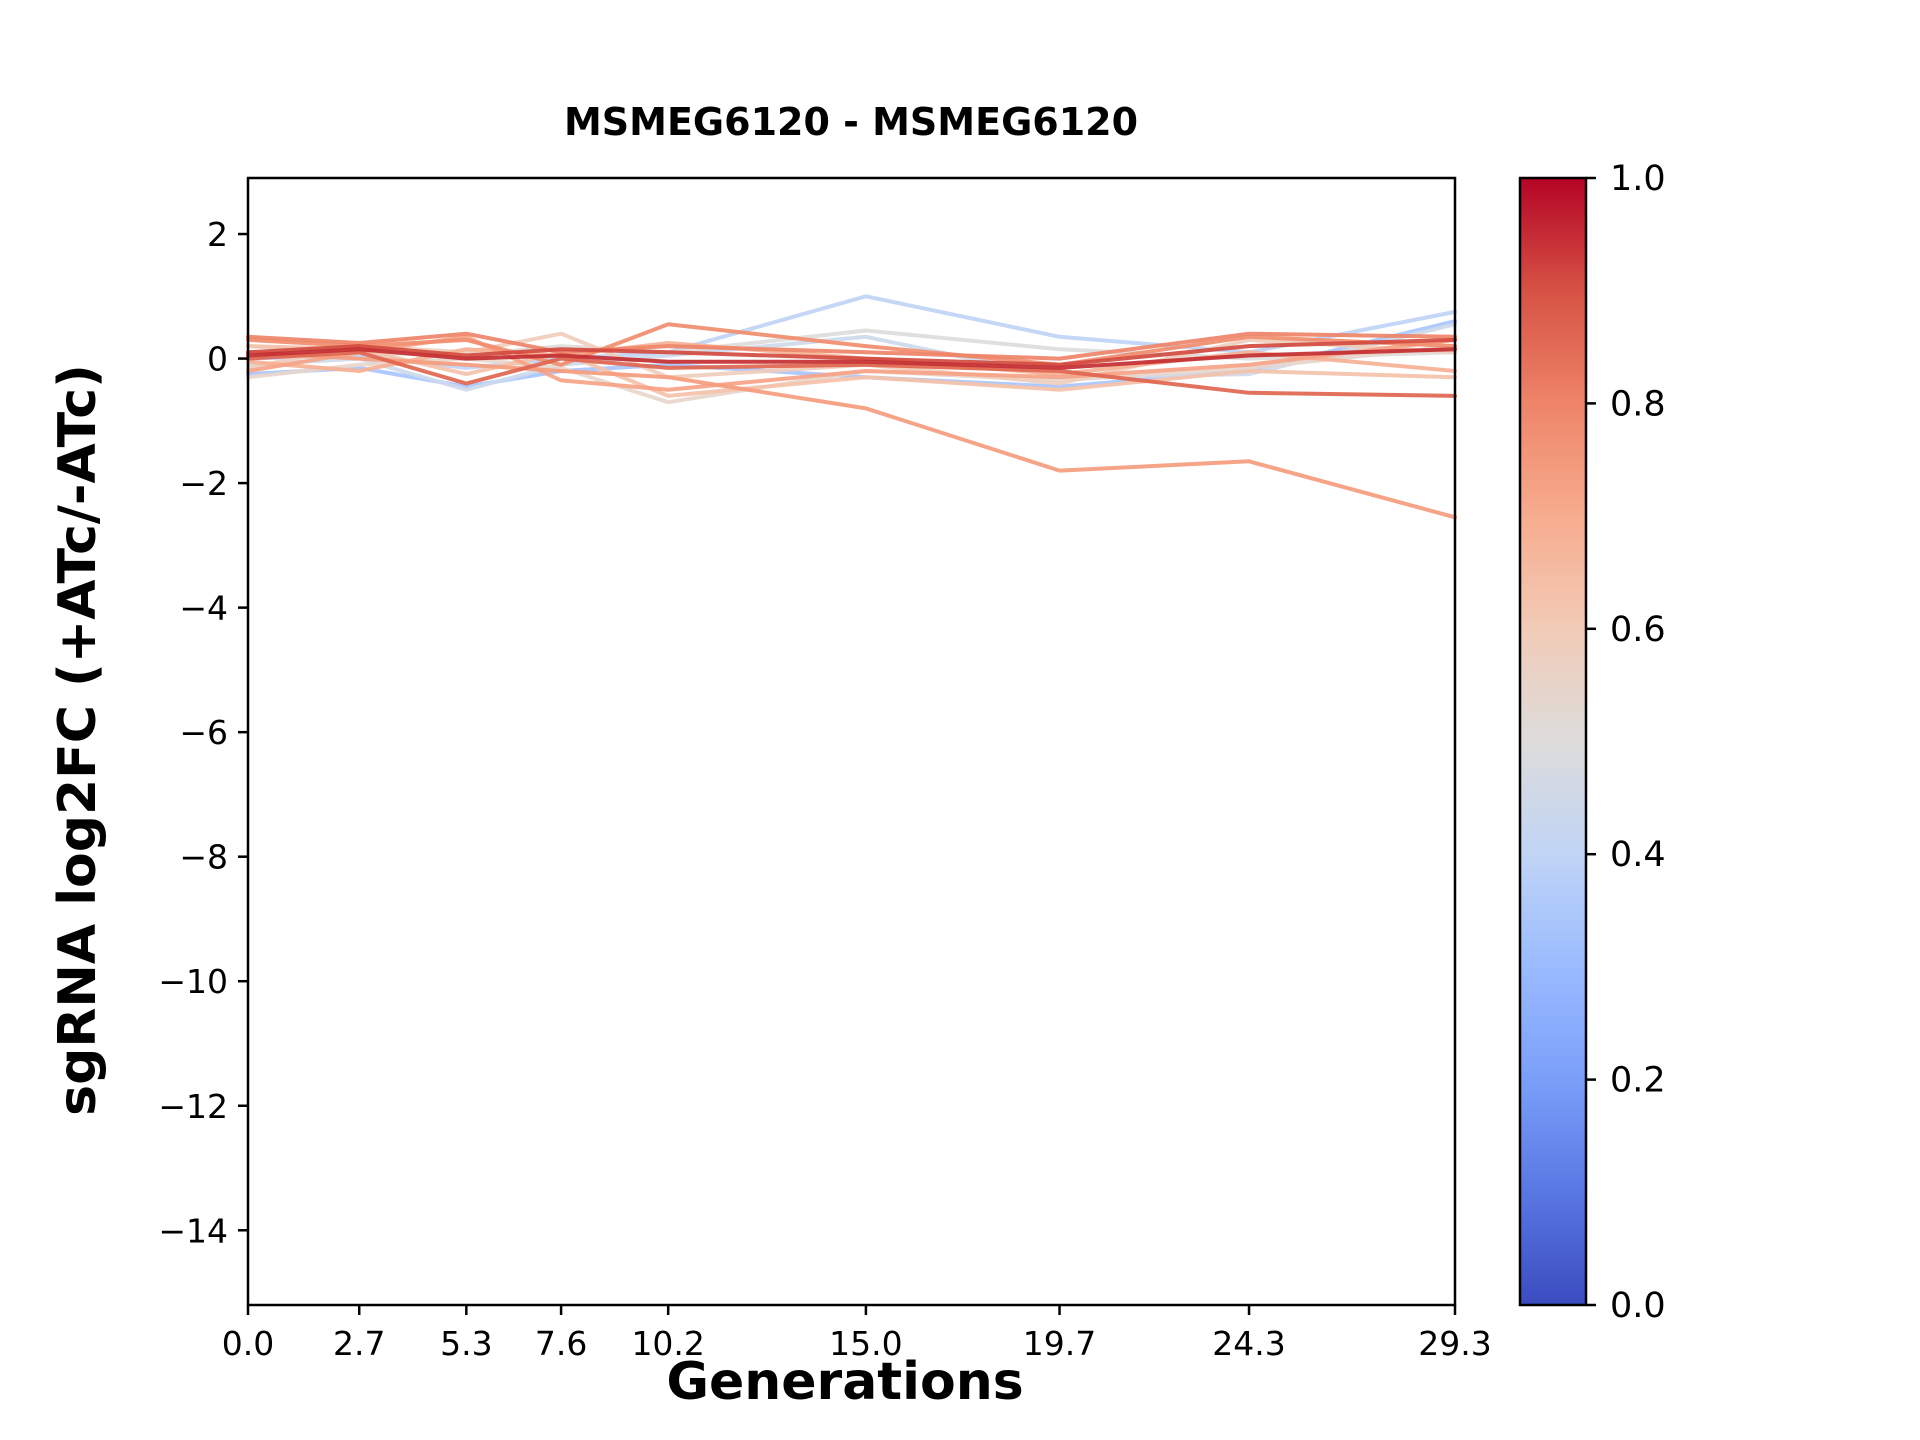 This screenshot has height=1440, width=1920. What do you see at coordinates (217, 234) in the screenshot?
I see `y-tick-label: 2` at bounding box center [217, 234].